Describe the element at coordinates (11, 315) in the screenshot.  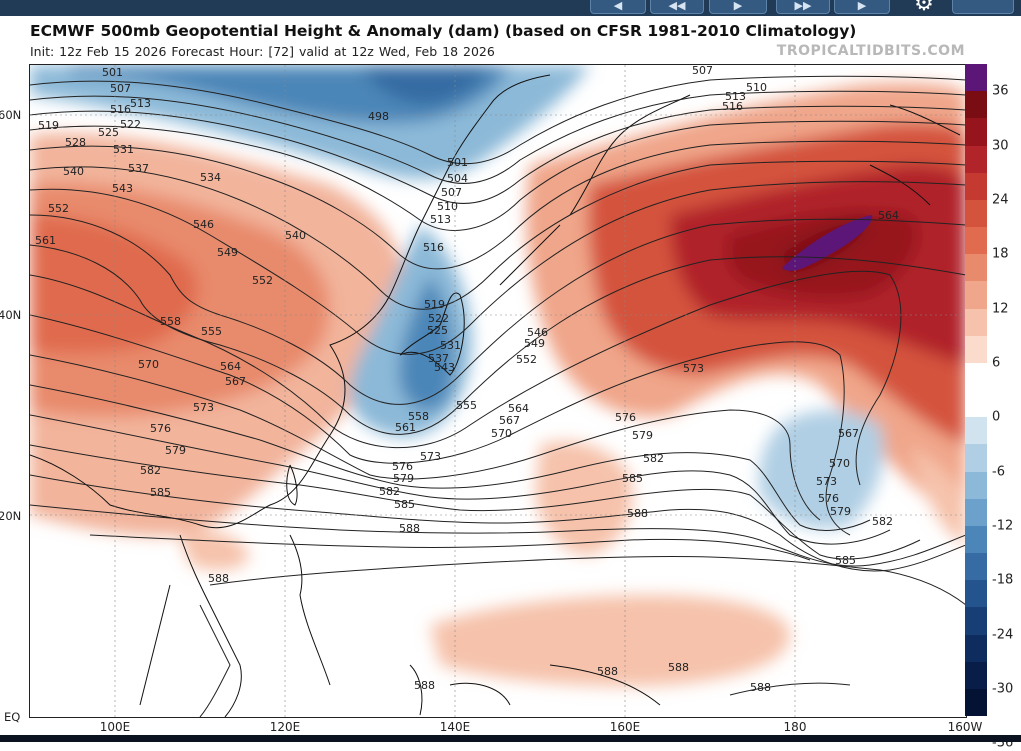
I see `lat-label: 40N` at that location.